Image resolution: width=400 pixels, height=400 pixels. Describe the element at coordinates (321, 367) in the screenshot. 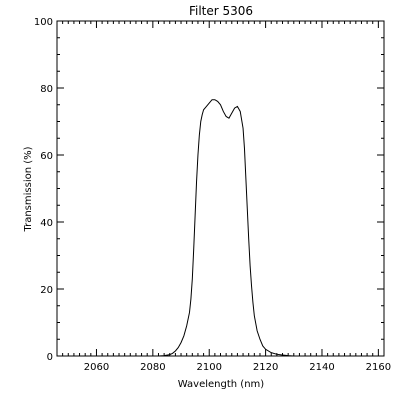

I see `x-tick-label: 2140` at that location.